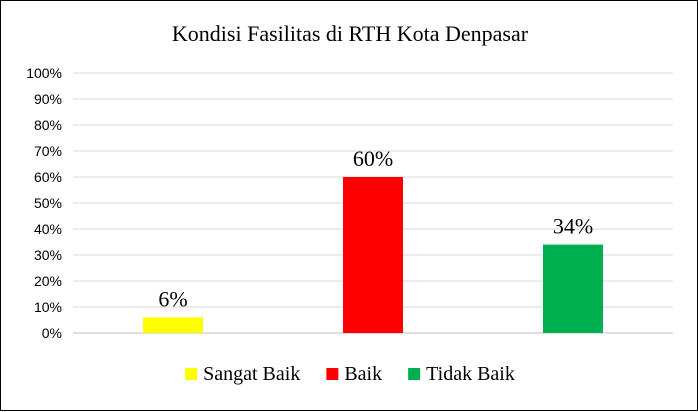 This screenshot has width=698, height=412. Describe the element at coordinates (373, 158) in the screenshot. I see `data-label: 60%` at that location.